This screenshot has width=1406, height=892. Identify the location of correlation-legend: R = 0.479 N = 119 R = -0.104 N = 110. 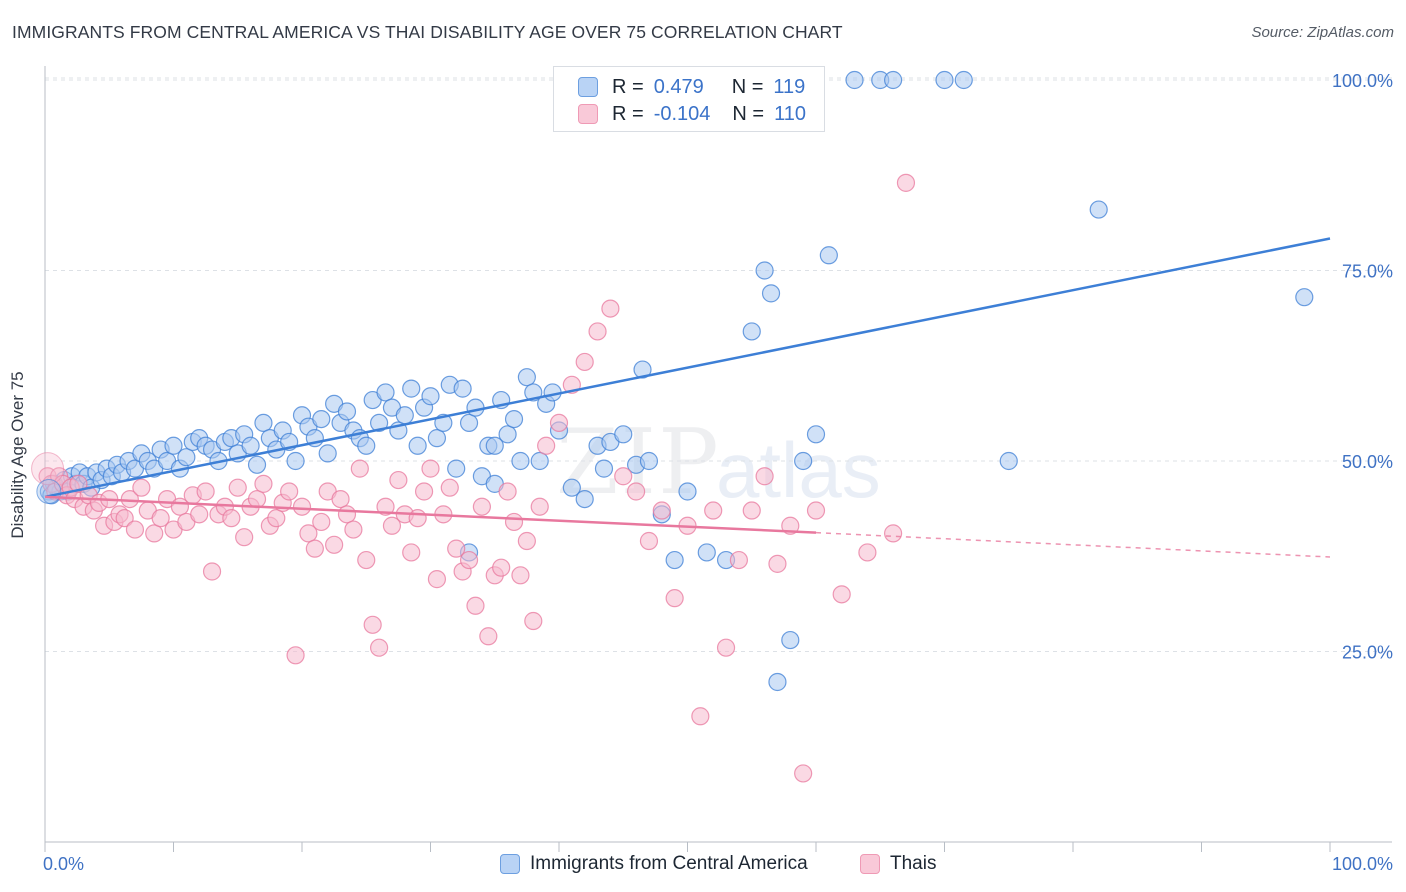
(689, 99).